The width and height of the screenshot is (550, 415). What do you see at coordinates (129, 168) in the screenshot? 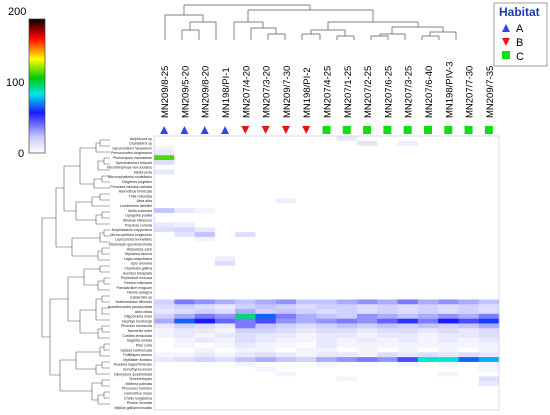
I see `row-label: Microthelphusa verruculatus` at bounding box center [129, 168].